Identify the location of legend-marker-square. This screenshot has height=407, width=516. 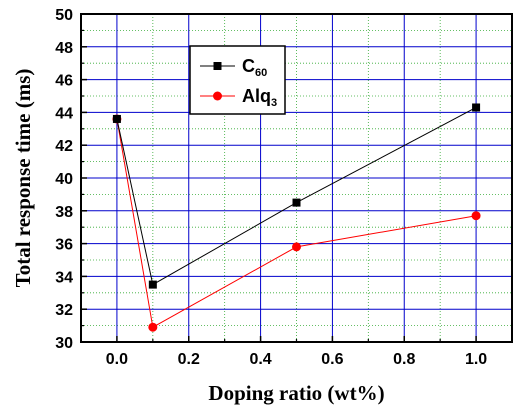
(217, 66).